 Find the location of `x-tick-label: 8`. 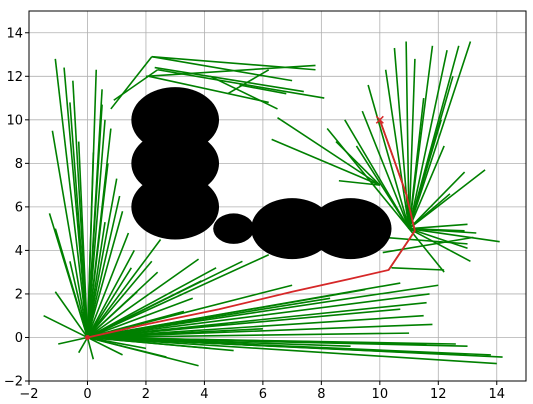

x-tick-label: 8 is located at coordinates (321, 394).